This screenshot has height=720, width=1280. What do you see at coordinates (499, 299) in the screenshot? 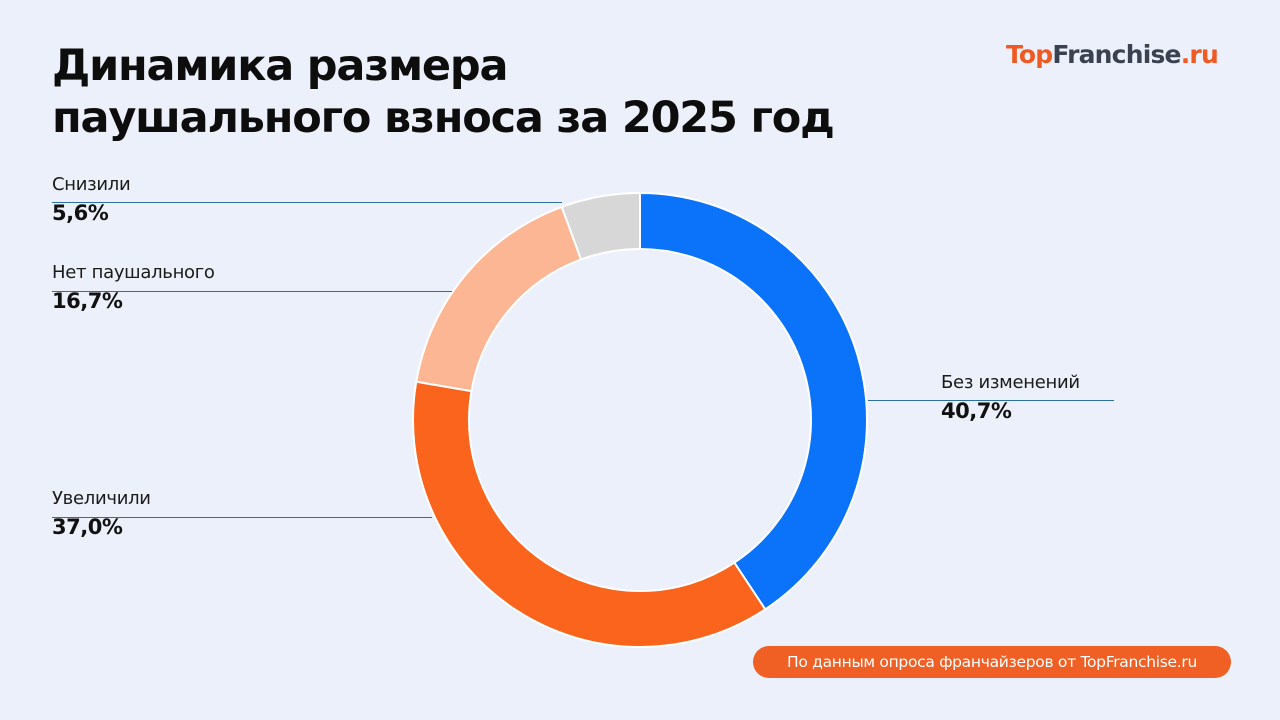
I see `segment-no-fee` at bounding box center [499, 299].